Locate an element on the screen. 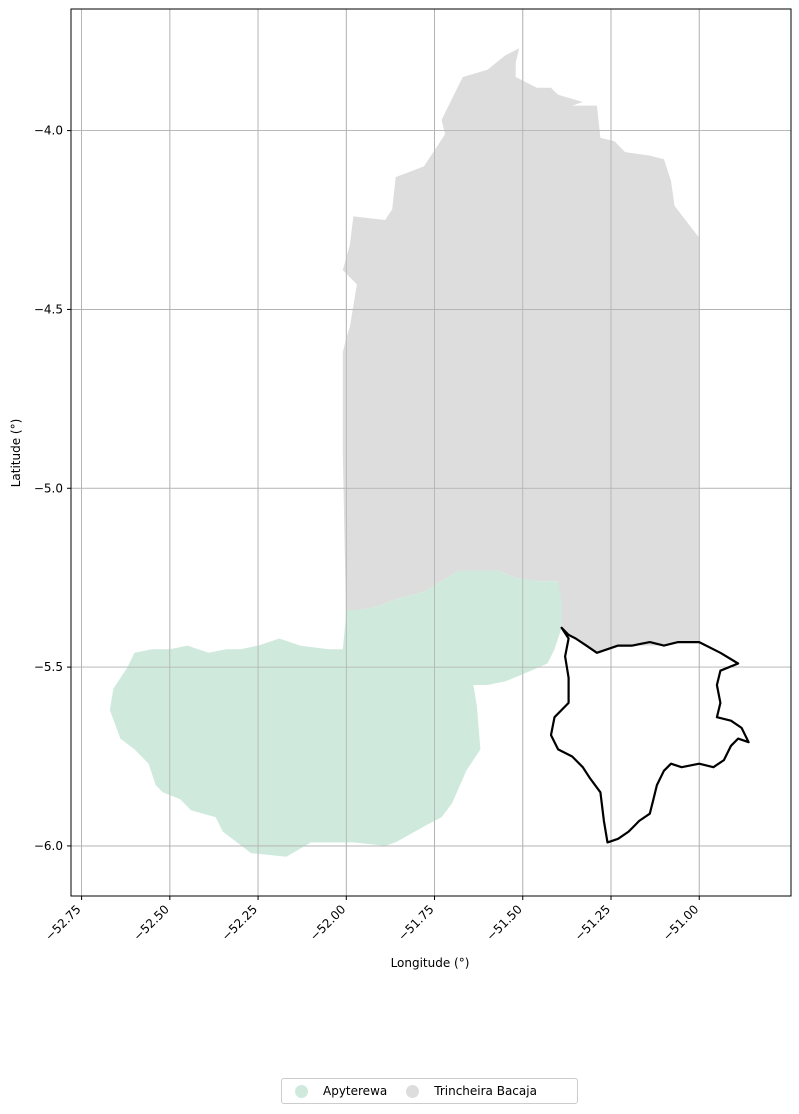 This screenshot has width=799, height=1114. legend: Apyterewa Trincheira Bacaja is located at coordinates (429, 1091).